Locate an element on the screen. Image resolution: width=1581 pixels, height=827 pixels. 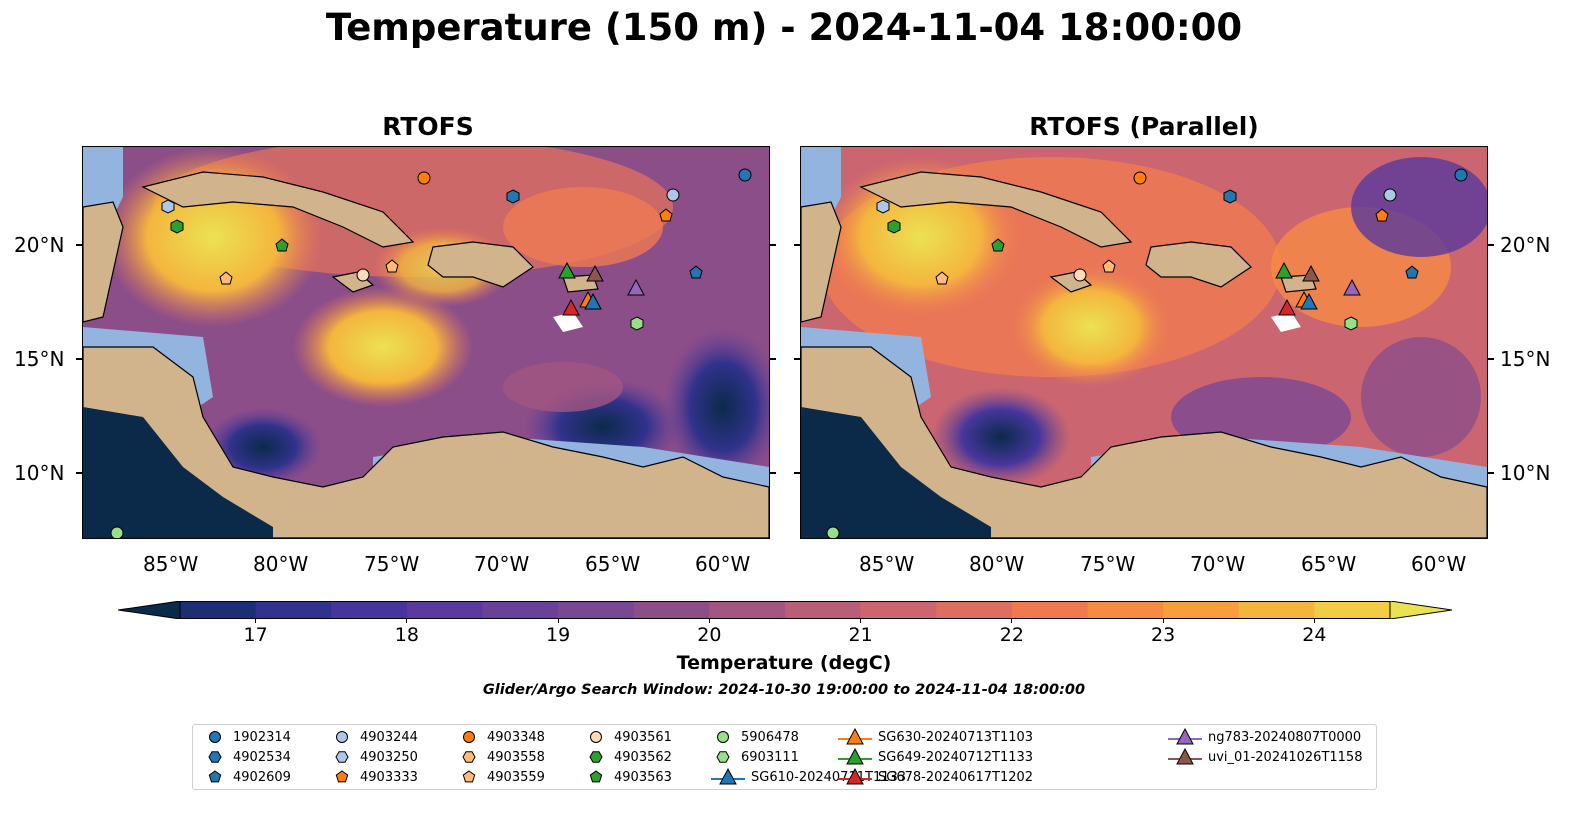
legend-entry-label: 1902314 is located at coordinates (262, 737).